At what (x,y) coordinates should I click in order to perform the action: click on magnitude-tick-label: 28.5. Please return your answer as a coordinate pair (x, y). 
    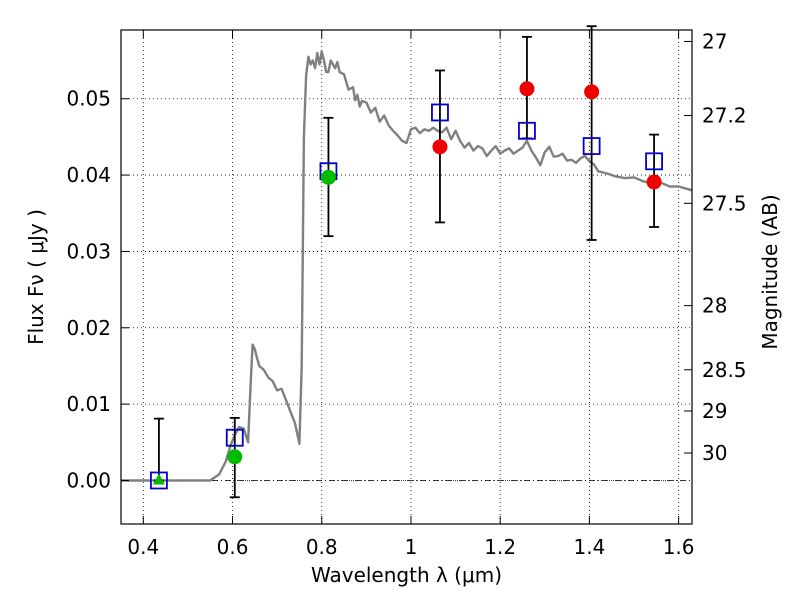
    Looking at the image, I should click on (724, 370).